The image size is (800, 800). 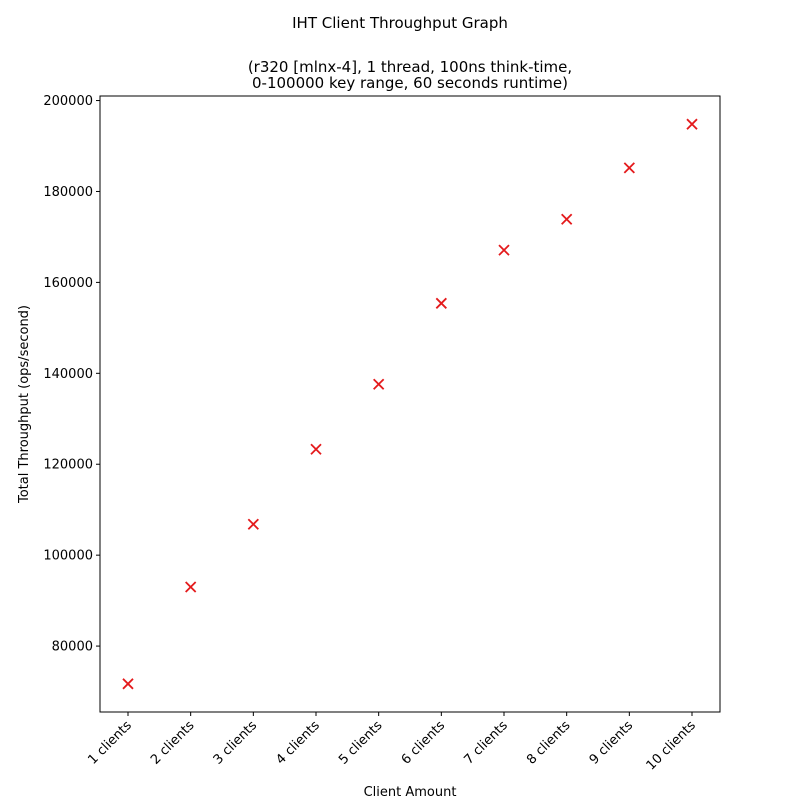 I want to click on y-tick-label: 80000, so click(x=72, y=647).